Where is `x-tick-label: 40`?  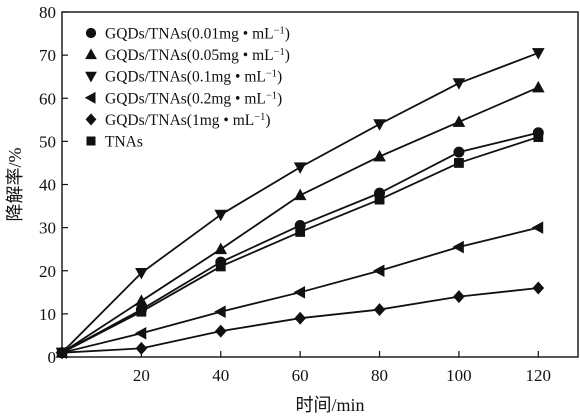
x-tick-label: 40 is located at coordinates (220, 375).